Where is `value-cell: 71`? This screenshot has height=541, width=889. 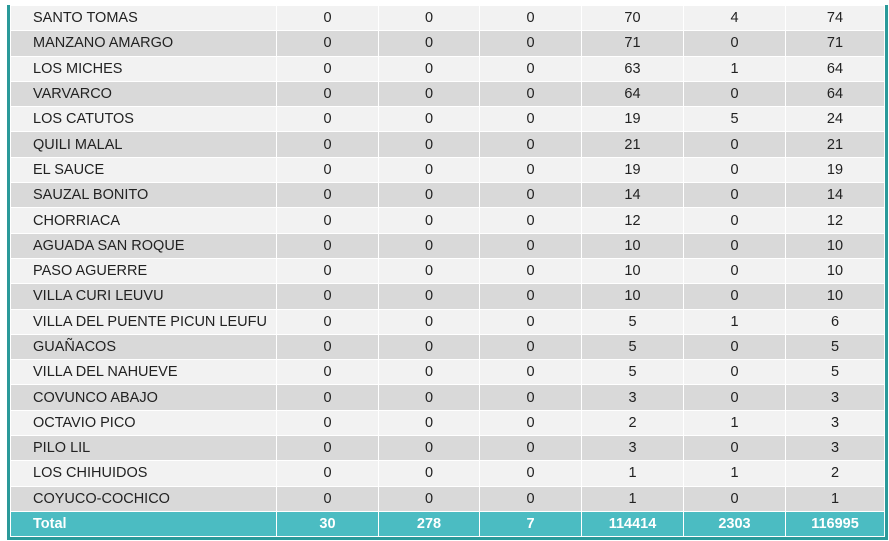
value-cell: 71 is located at coordinates (632, 43).